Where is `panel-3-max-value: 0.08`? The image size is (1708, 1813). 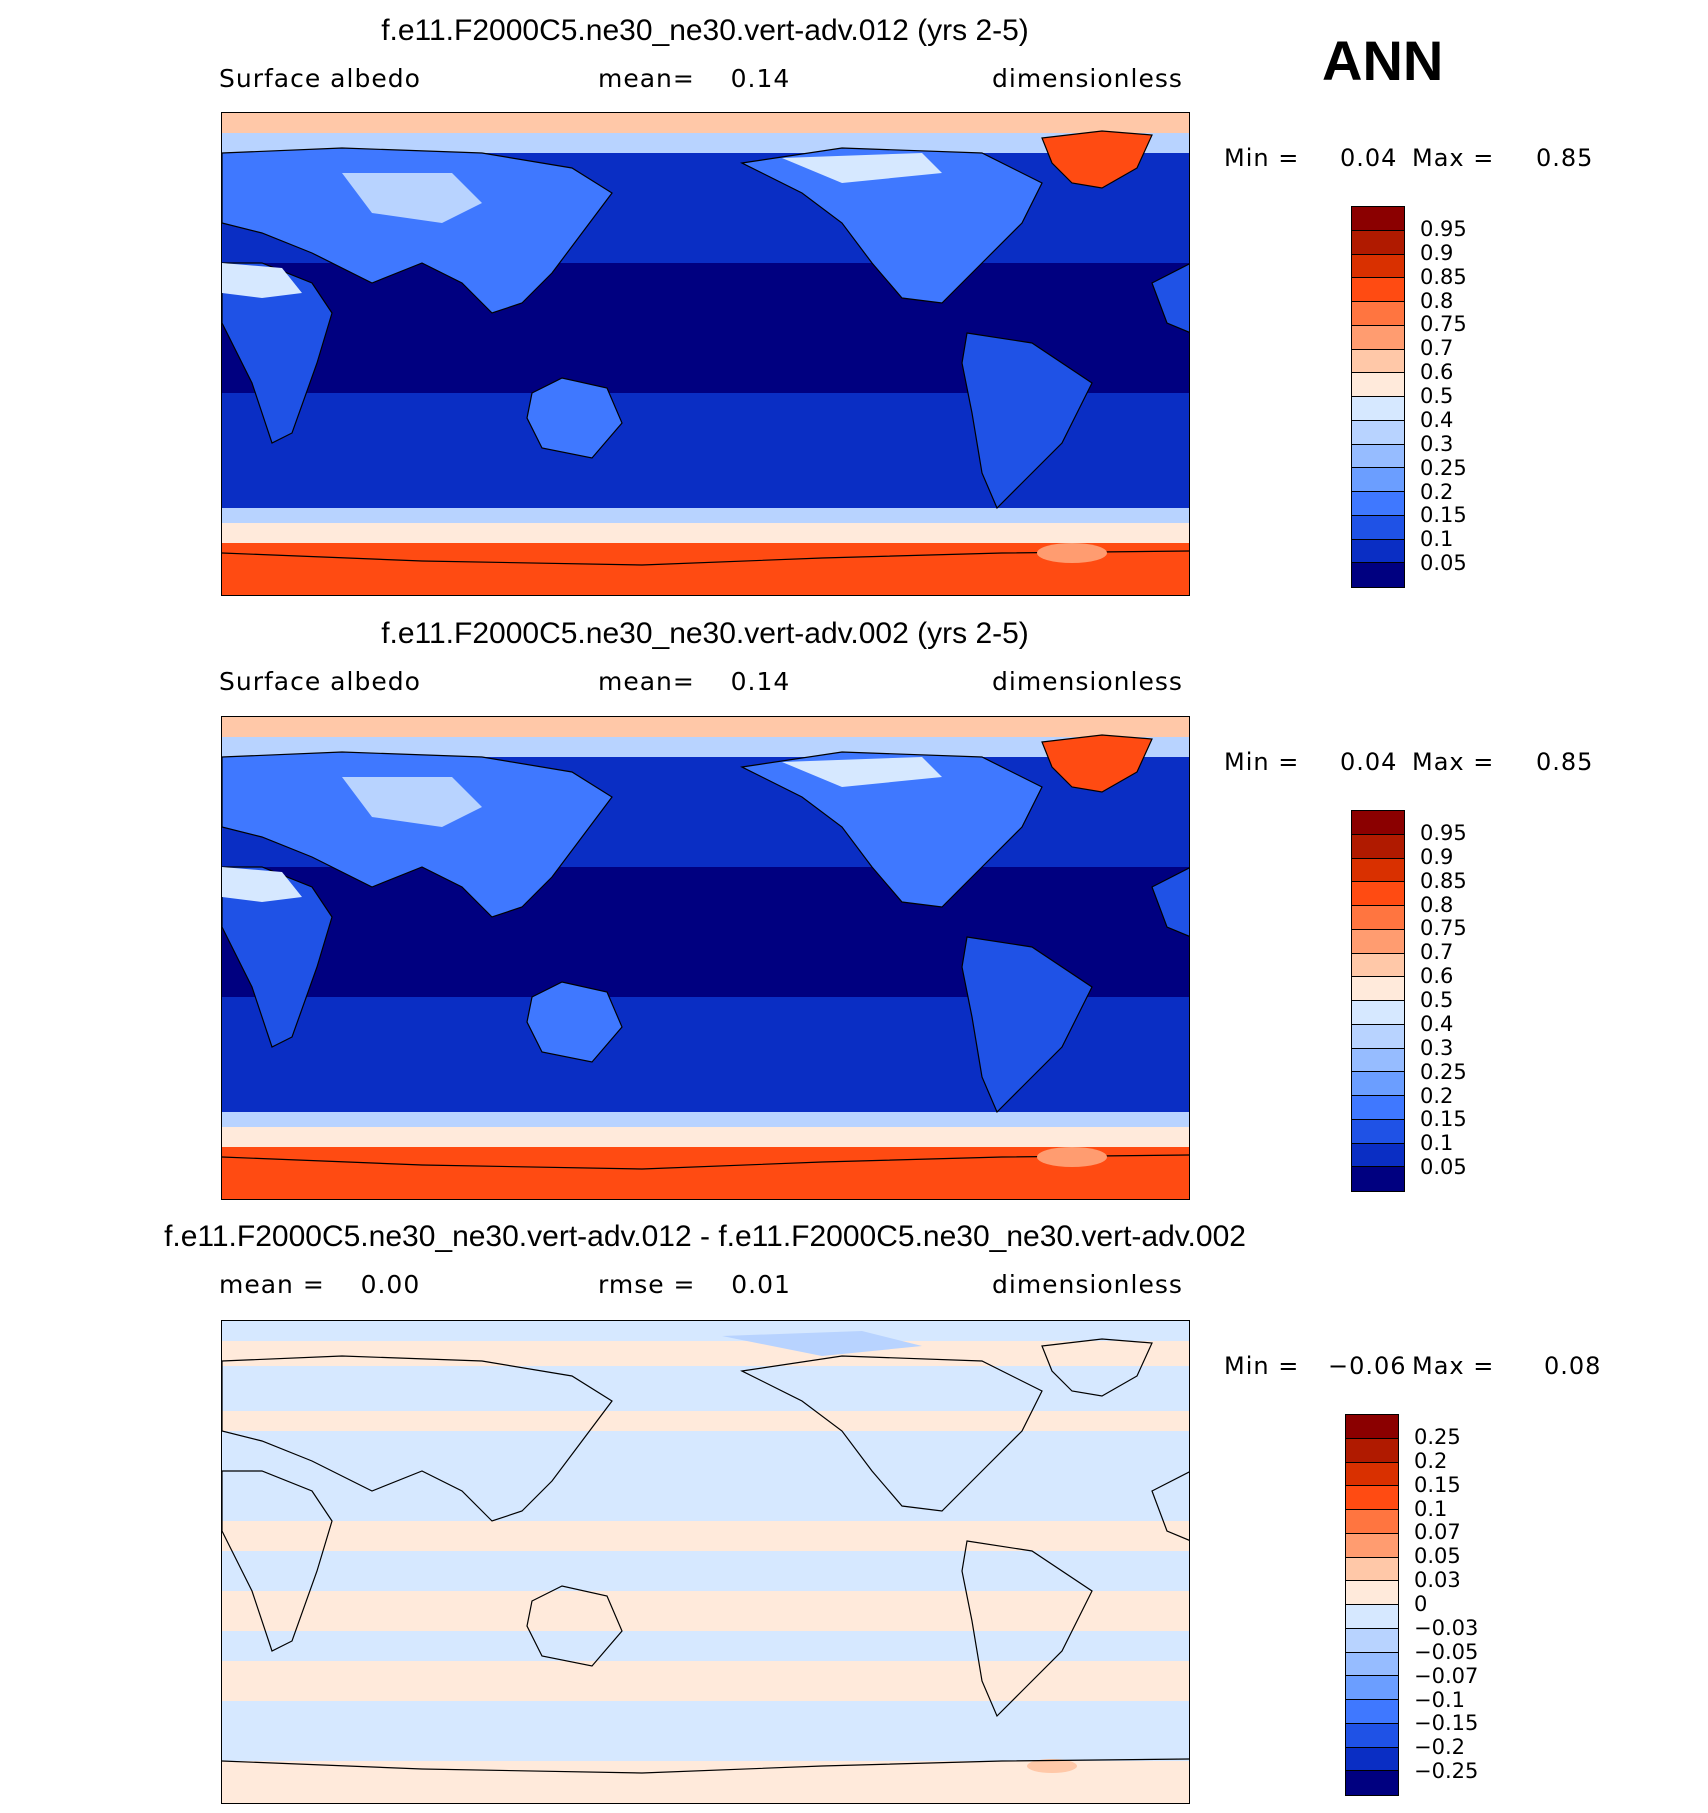 panel-3-max-value: 0.08 is located at coordinates (1573, 1366).